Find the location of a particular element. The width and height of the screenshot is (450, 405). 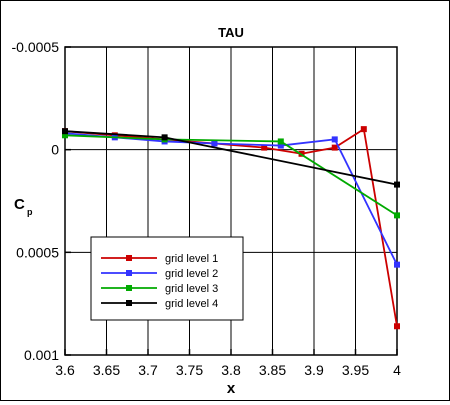

legend-box is located at coordinates (167, 278).